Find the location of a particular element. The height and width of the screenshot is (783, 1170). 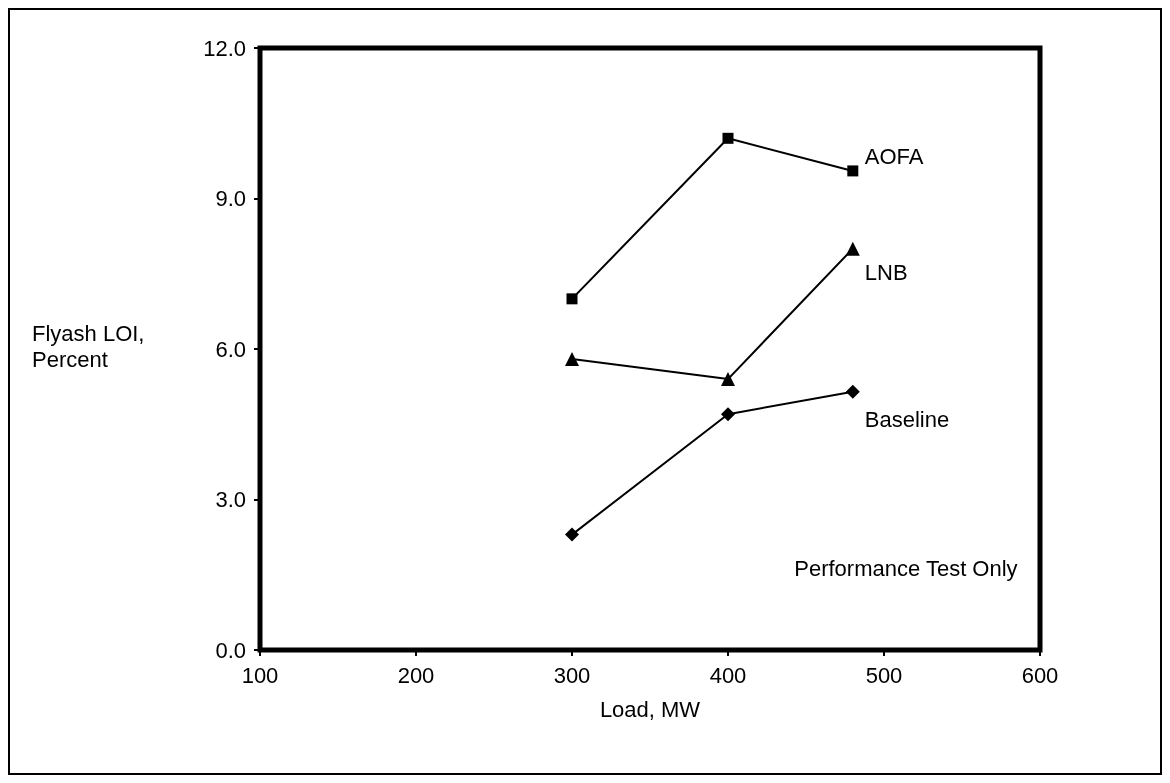

y-tick-label: 0.0 is located at coordinates (230, 650).